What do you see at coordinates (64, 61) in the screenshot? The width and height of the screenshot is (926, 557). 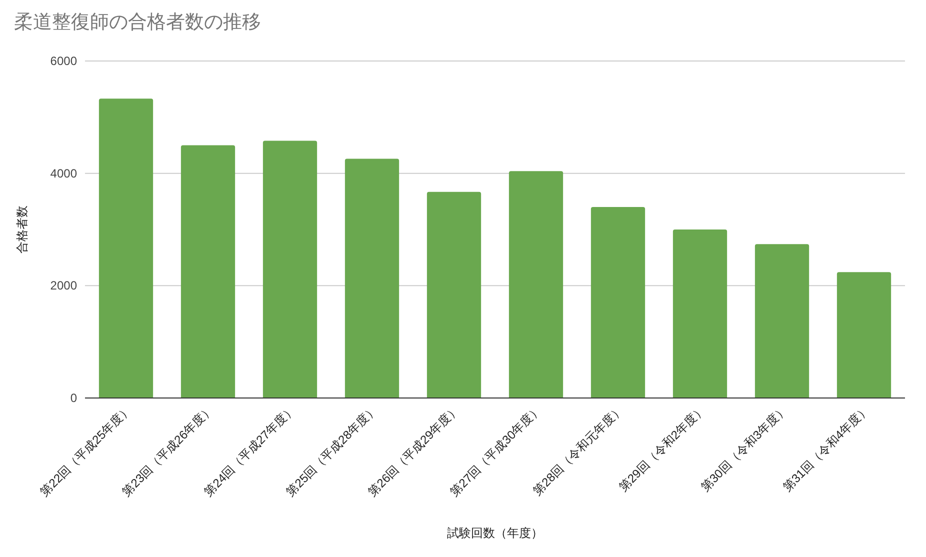 I see `y-tick-label: 6000` at bounding box center [64, 61].